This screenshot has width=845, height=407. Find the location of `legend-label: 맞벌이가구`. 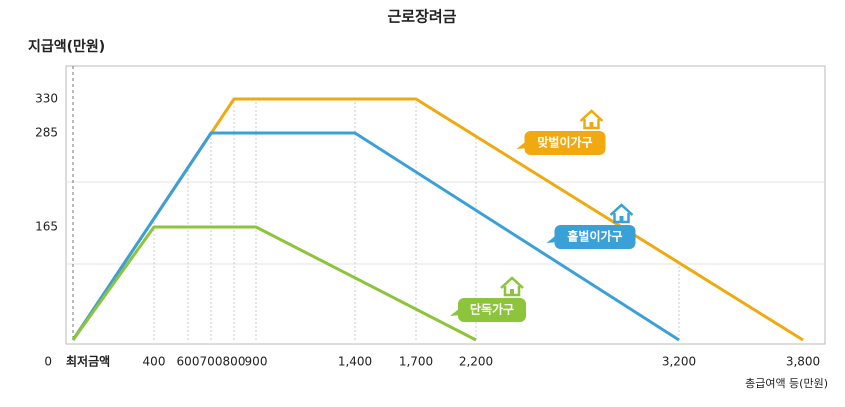

legend-label: 맞벌이가구 is located at coordinates (564, 142).